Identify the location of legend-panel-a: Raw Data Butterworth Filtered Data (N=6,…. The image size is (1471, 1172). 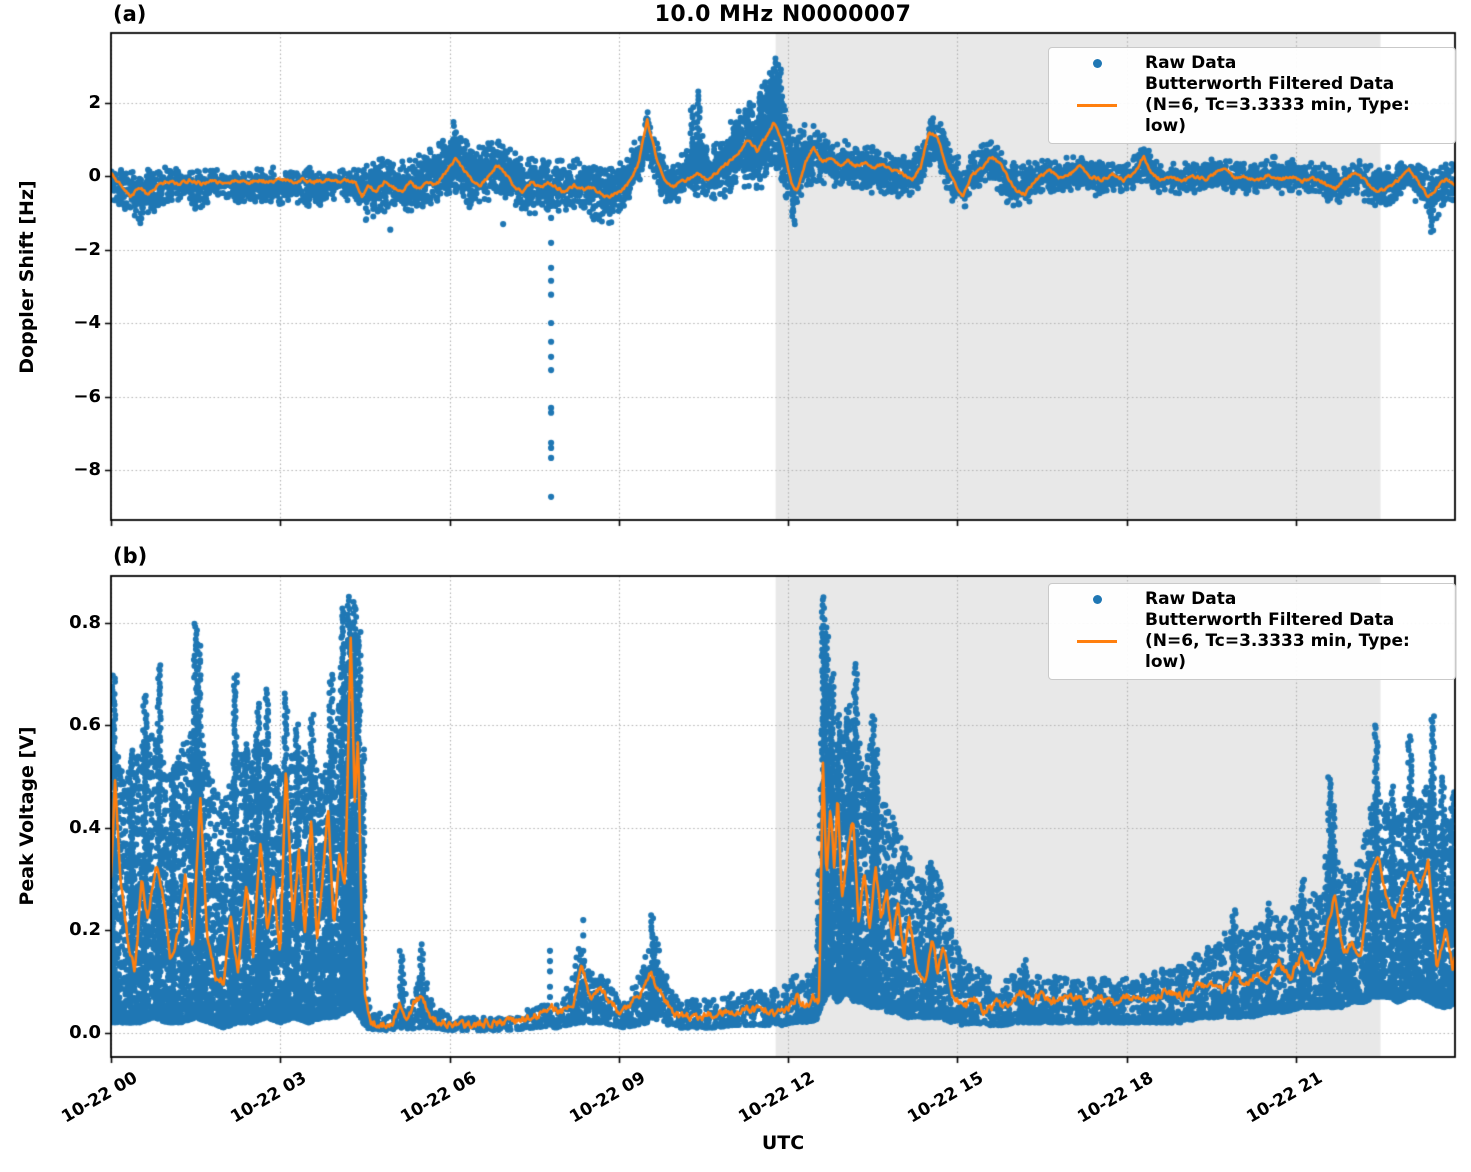
(1252, 95).